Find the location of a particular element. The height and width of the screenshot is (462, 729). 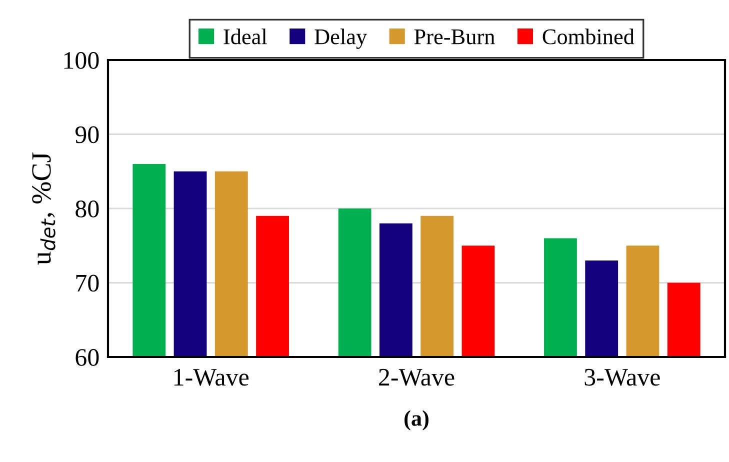

x-tick-label: 3-Wave is located at coordinates (622, 377).